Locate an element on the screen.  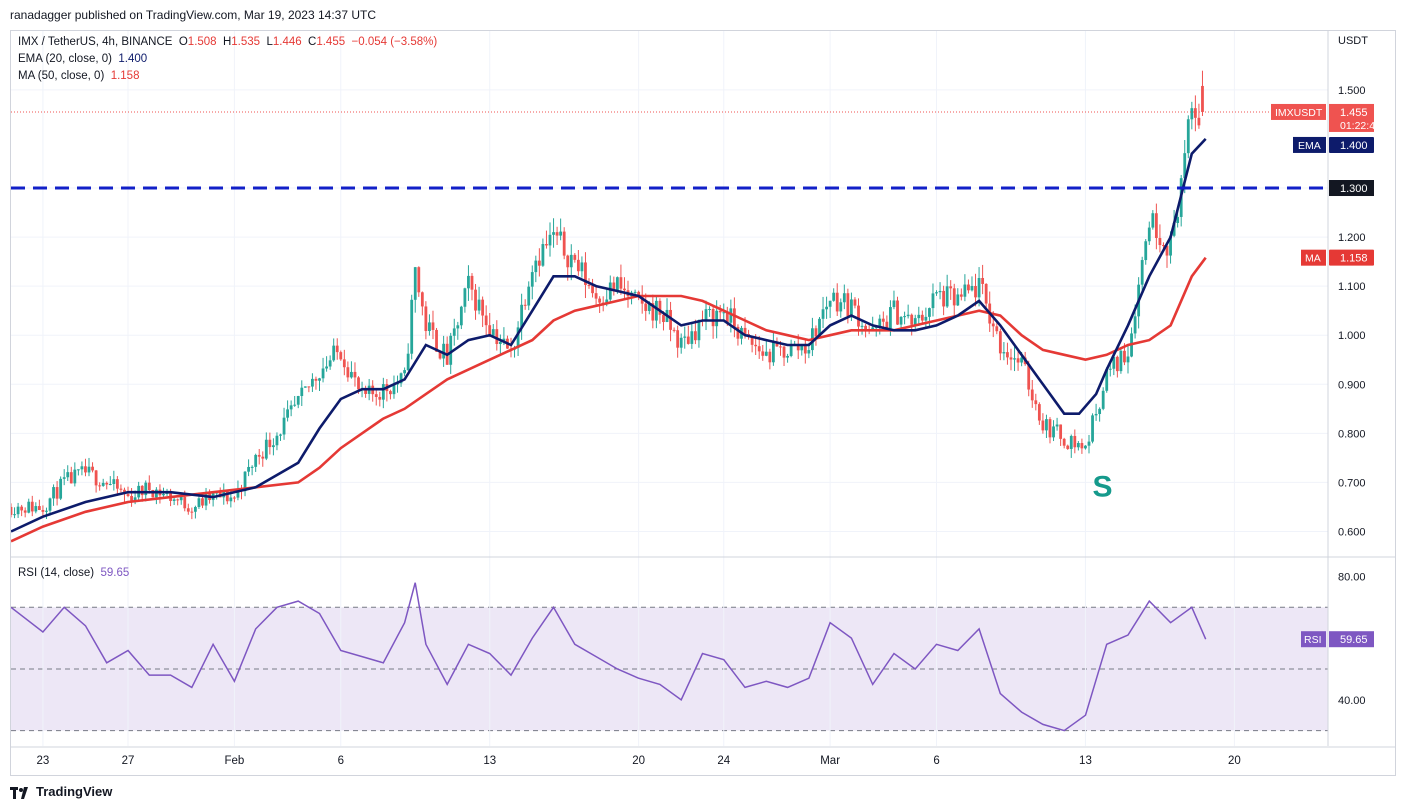
ema-legend: EMA (20, close, 0) 1.400 is located at coordinates (82, 59).